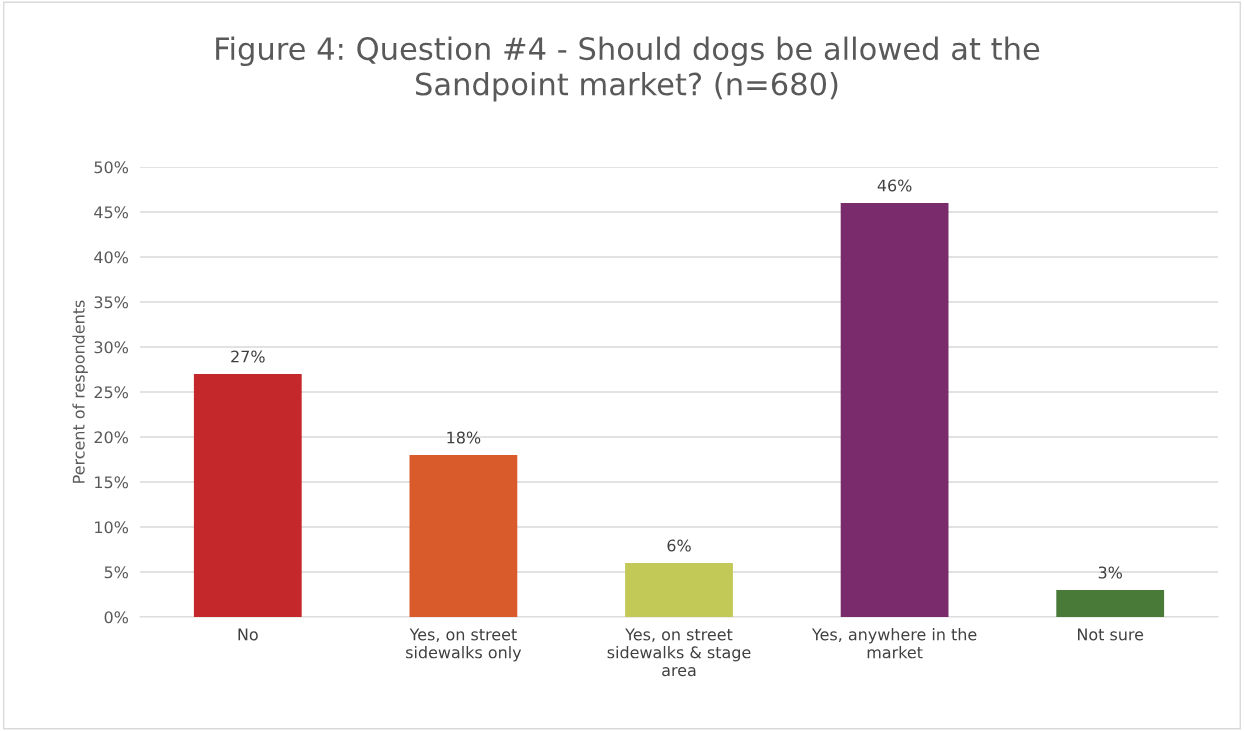 The height and width of the screenshot is (731, 1244). What do you see at coordinates (628, 69) in the screenshot?
I see `chart-title: Figure 4: Question #4 - Should dogs be allowed at the Sandpoint market? (n=680)` at bounding box center [628, 69].